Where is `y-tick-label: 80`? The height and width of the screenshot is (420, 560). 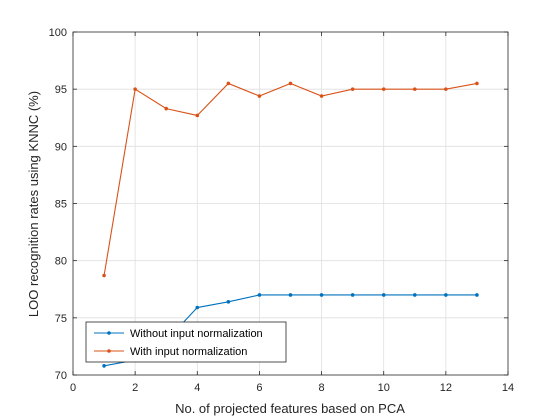 y-tick-label: 80 is located at coordinates (61, 262).